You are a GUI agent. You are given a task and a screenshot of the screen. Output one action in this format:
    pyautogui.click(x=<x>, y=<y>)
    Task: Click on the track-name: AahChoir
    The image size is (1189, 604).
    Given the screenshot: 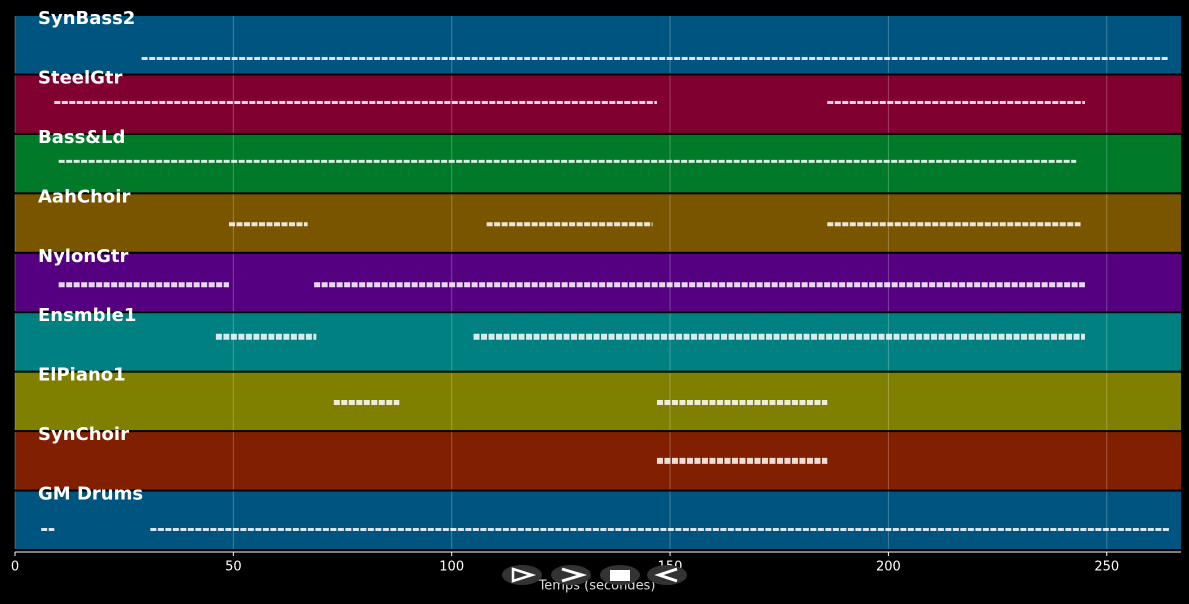 What is the action you would take?
    pyautogui.click(x=84, y=196)
    